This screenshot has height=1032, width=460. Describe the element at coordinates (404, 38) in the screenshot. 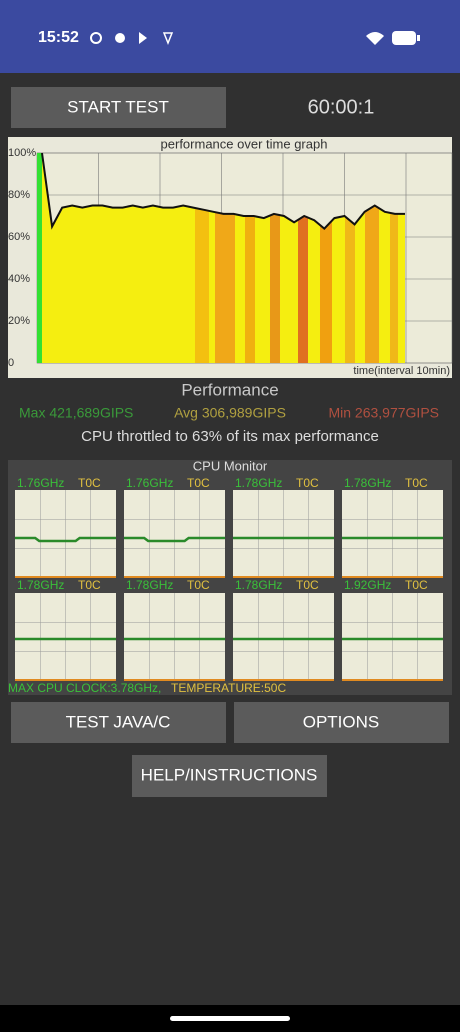

I see `battery-icon` at that location.